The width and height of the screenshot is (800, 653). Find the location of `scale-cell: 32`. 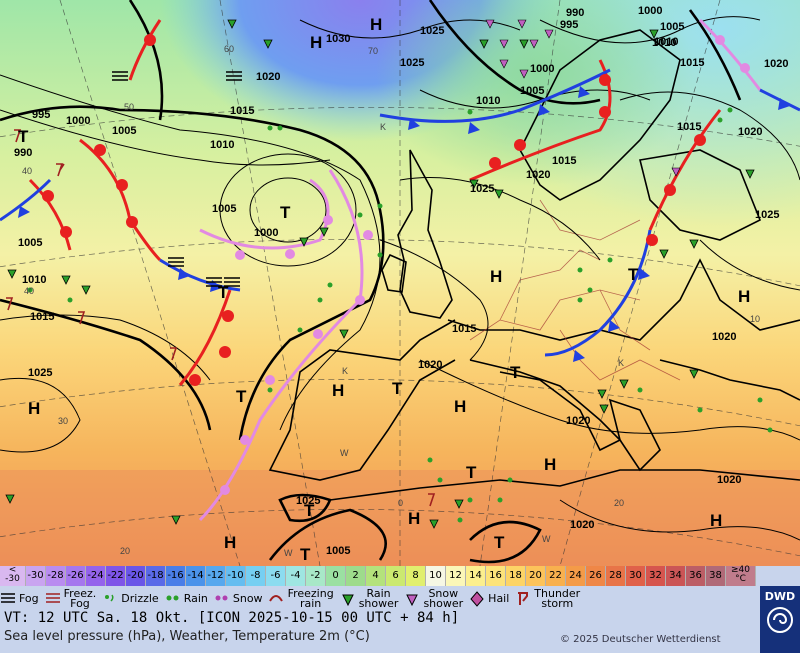

scale-cell: 32 is located at coordinates (656, 576).